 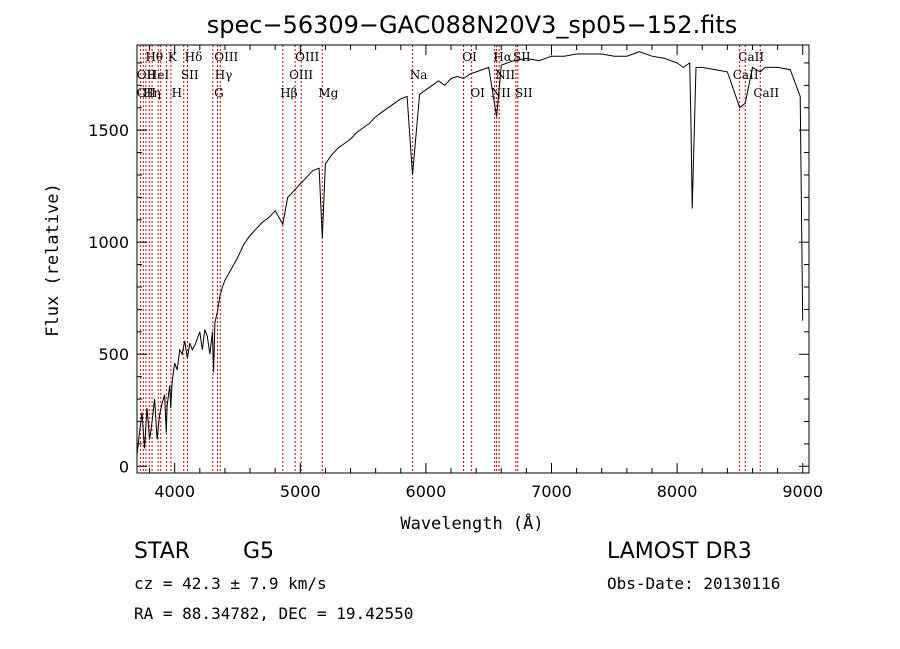 What do you see at coordinates (471, 523) in the screenshot?
I see `x-axis-label: Wavelength (Å)` at bounding box center [471, 523].